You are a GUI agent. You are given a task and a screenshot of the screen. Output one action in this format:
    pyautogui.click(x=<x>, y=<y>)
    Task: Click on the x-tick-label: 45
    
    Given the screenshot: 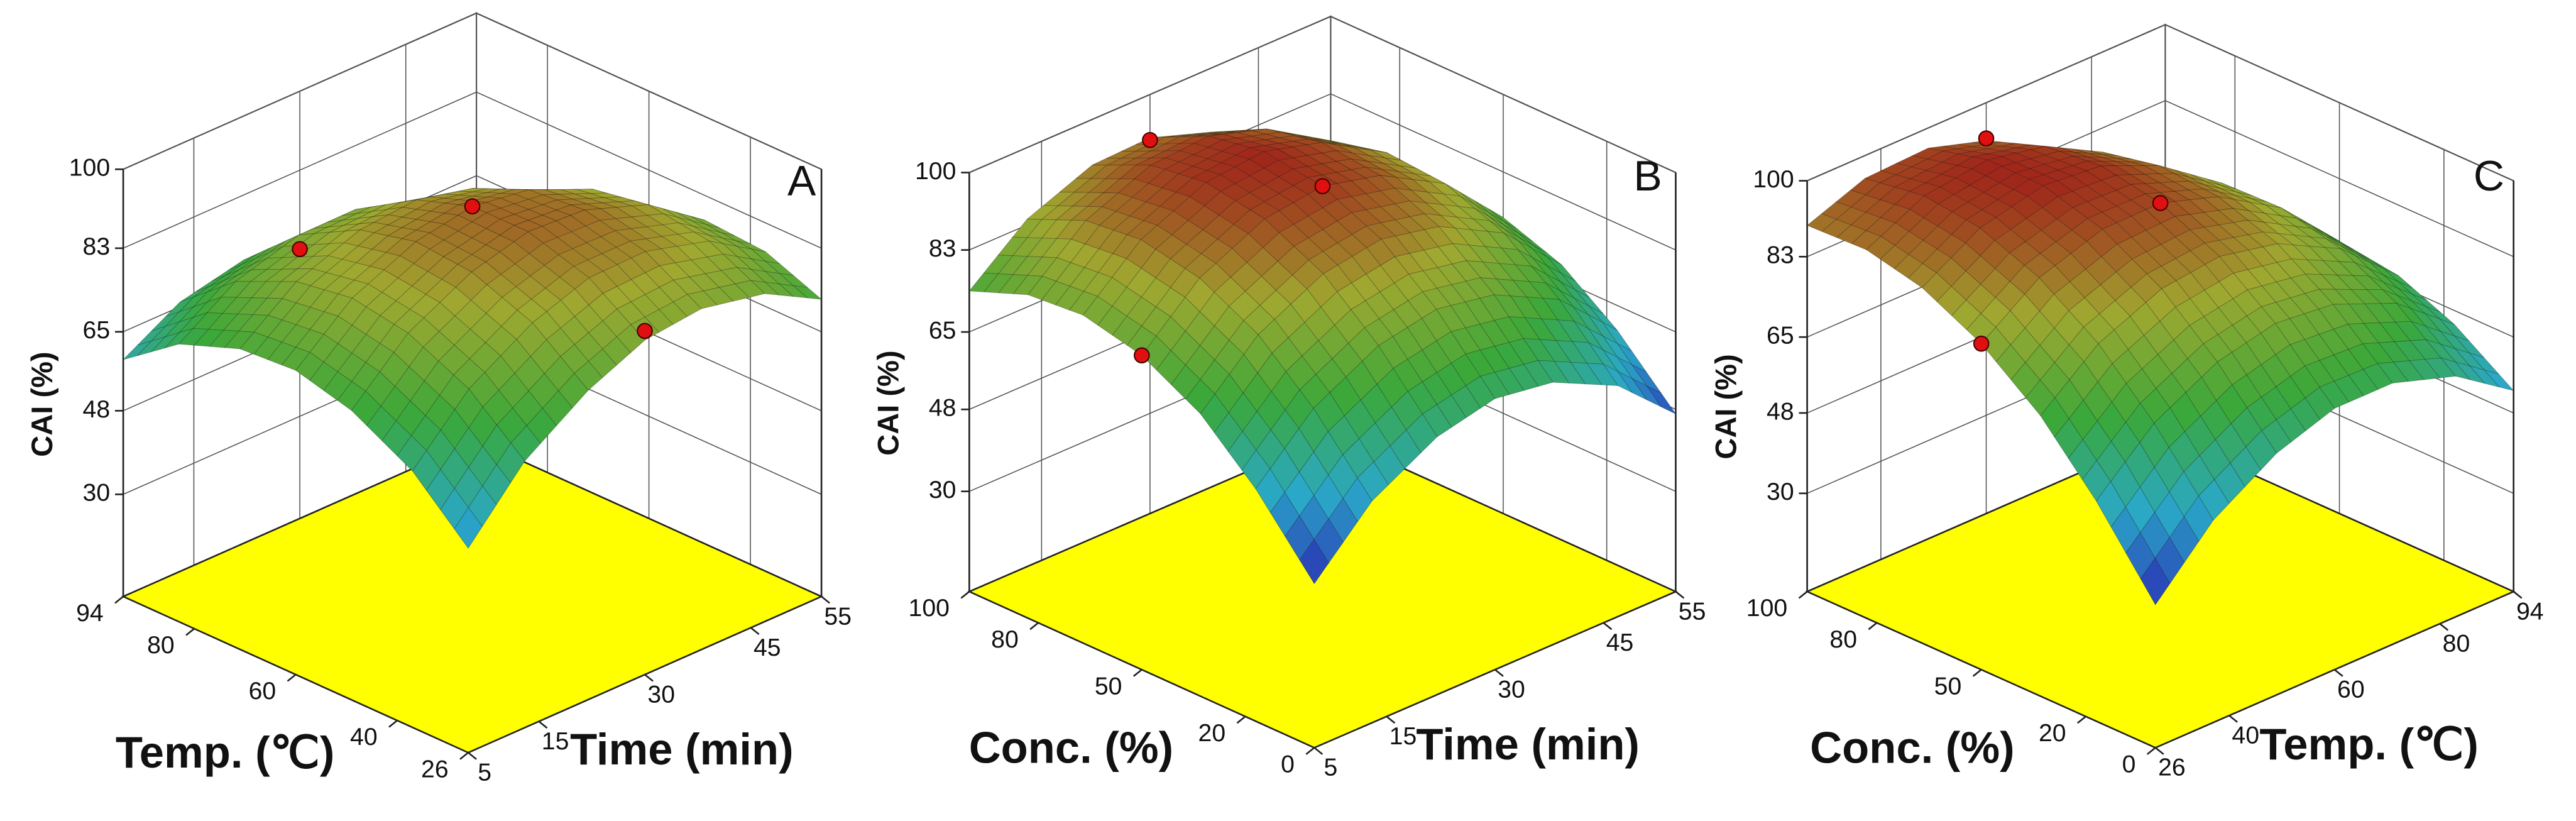 What is the action you would take?
    pyautogui.click(x=1620, y=642)
    